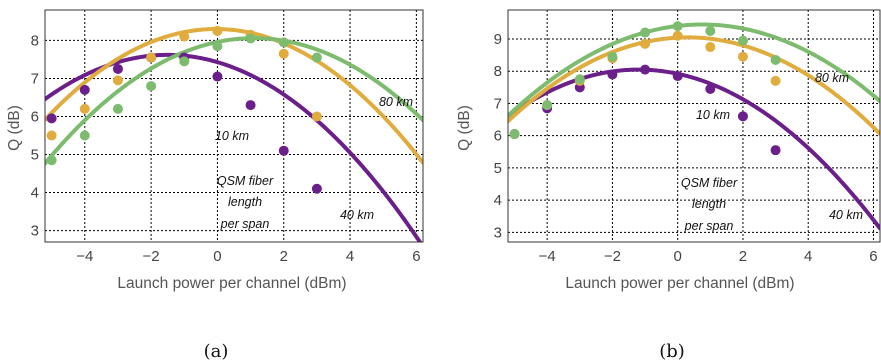 This screenshot has height=362, width=881. I want to click on panel-caption: (a), so click(216, 351).